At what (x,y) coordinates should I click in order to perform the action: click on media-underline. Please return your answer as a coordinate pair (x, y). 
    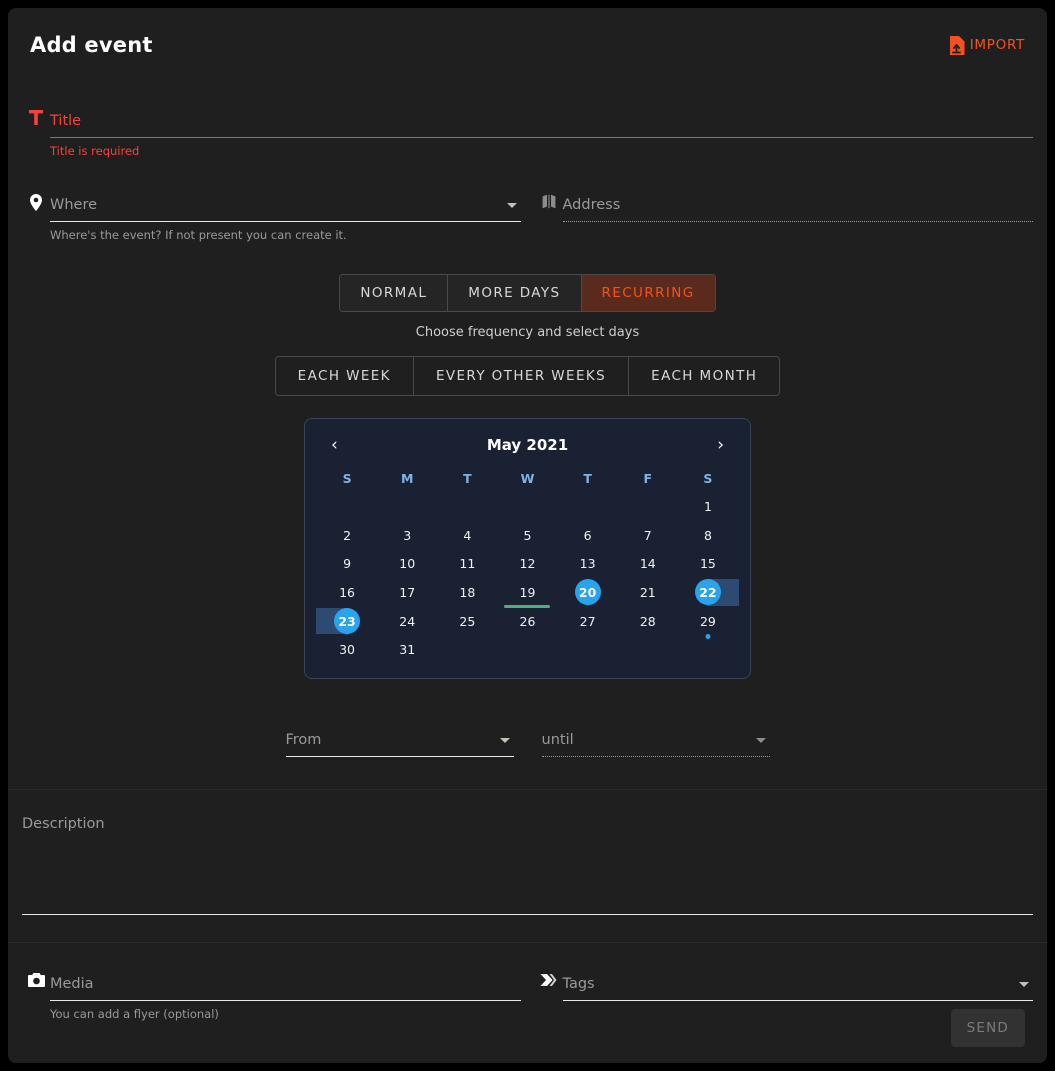
    Looking at the image, I should click on (285, 1001).